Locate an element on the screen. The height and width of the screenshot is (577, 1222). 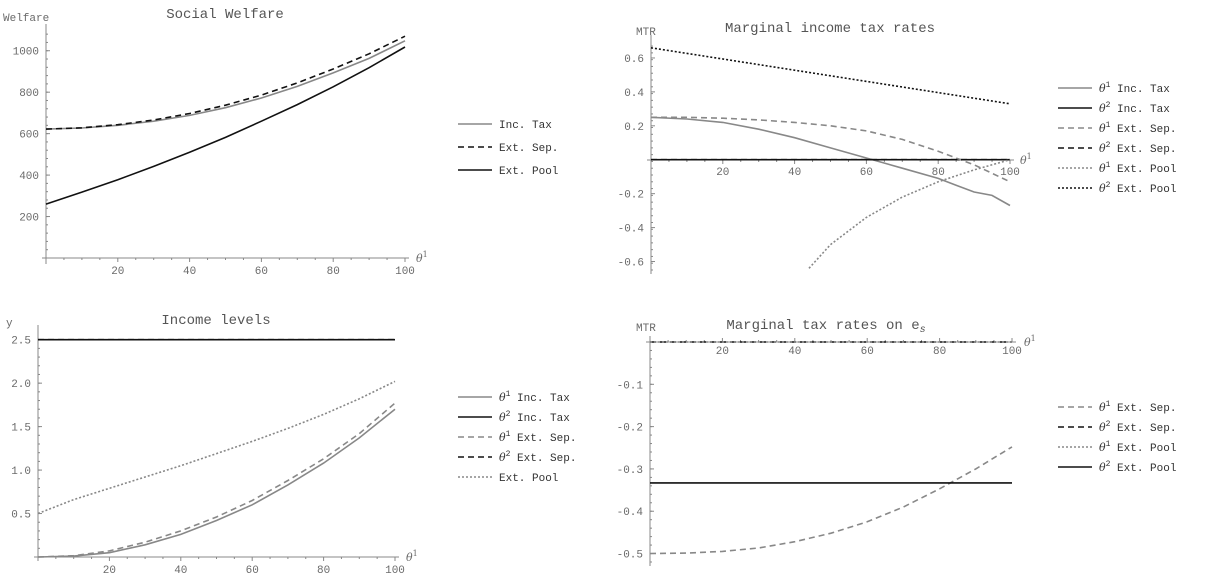
y-tick-label: 800 is located at coordinates (29, 94).